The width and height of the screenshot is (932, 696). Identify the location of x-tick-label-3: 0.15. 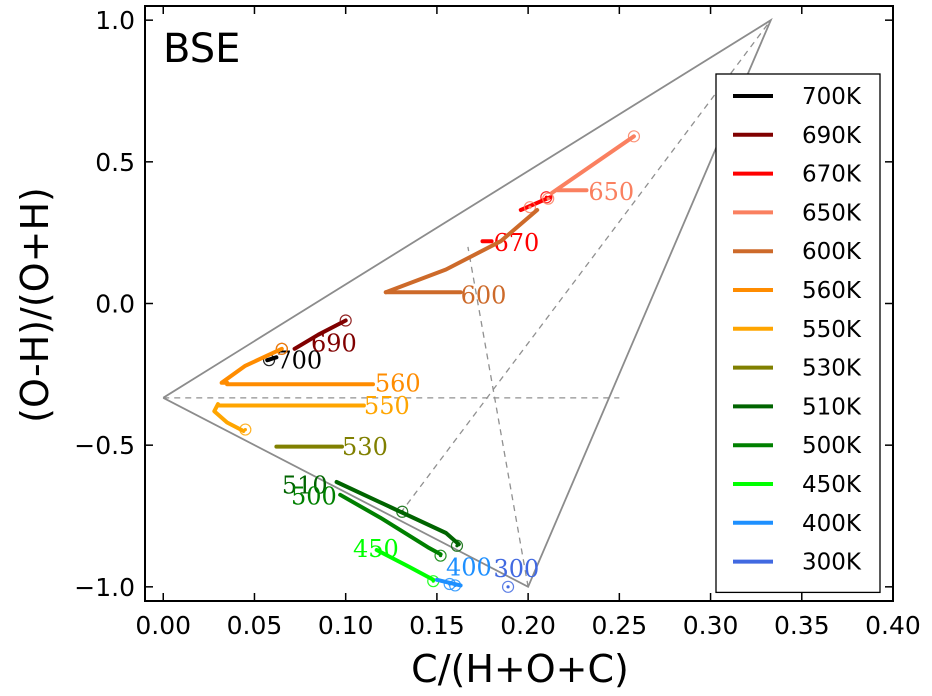
(437, 625).